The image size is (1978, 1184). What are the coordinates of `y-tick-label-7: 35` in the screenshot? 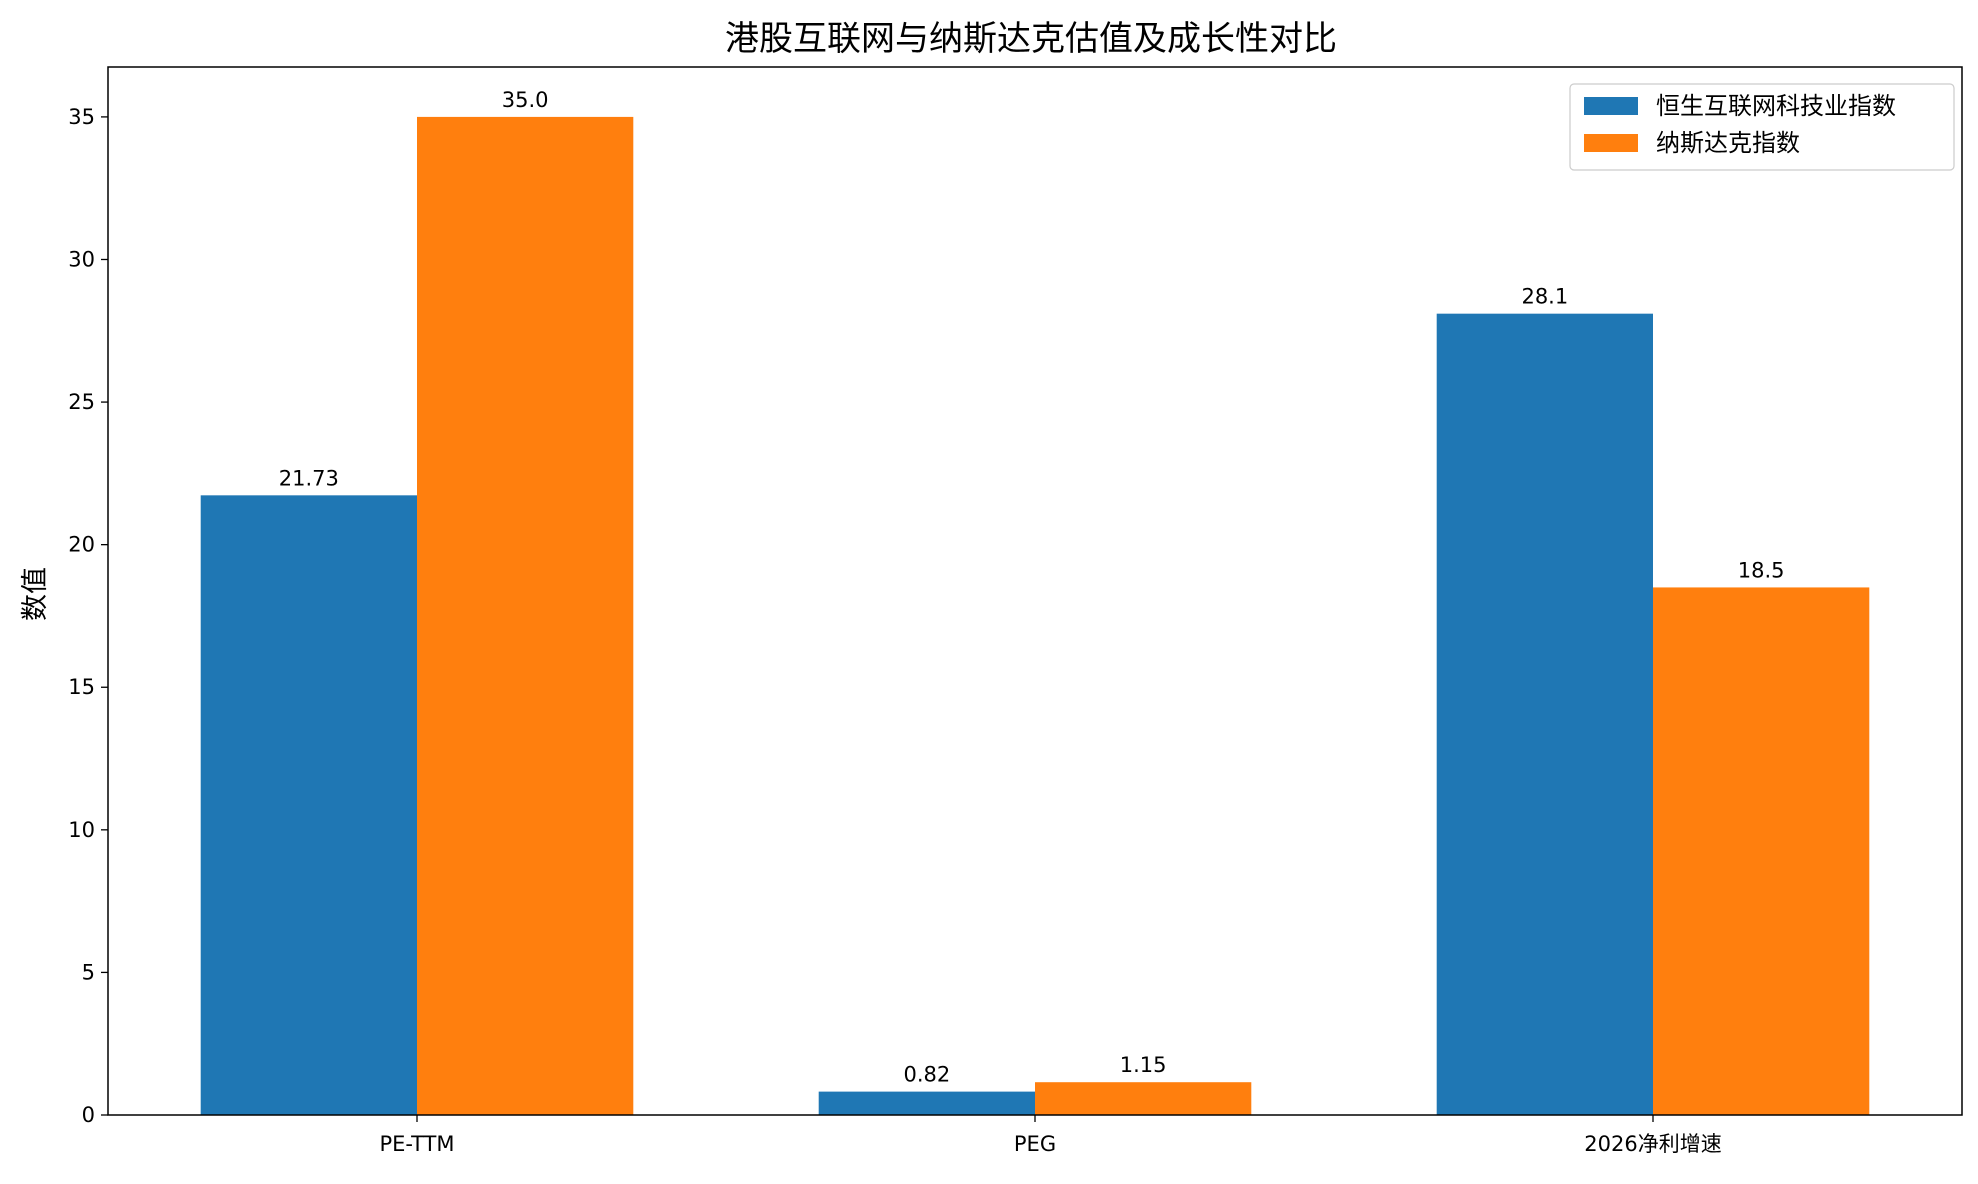 It's located at (81, 117).